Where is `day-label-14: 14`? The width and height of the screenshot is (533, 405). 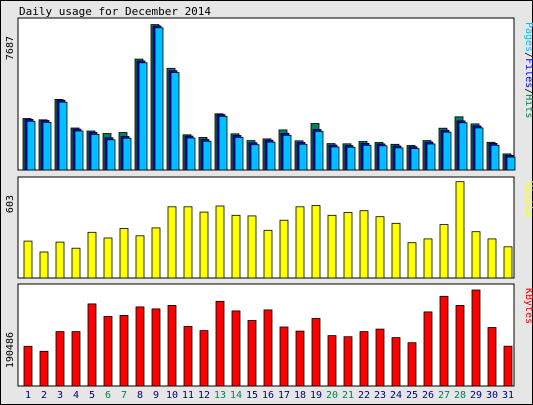 day-label-14: 14 is located at coordinates (236, 395).